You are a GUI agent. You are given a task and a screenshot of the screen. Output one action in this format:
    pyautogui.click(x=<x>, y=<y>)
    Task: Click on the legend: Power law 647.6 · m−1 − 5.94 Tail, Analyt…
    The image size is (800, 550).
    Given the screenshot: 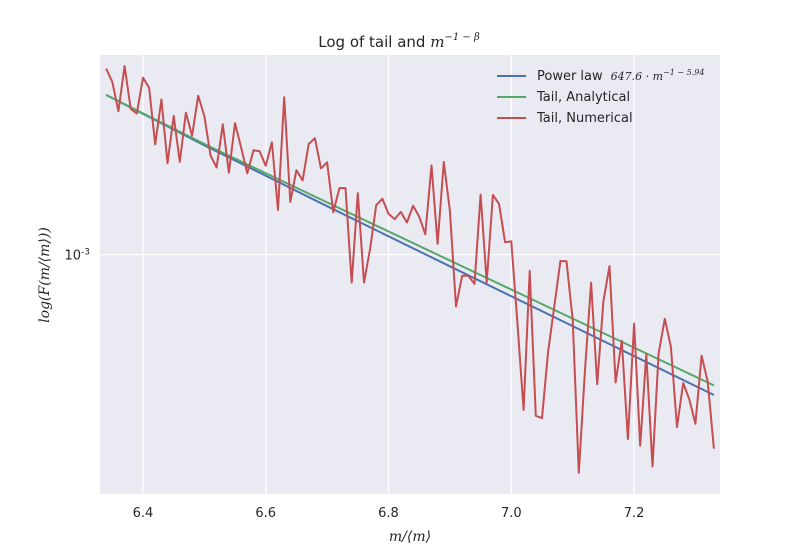 What is the action you would take?
    pyautogui.click(x=600, y=97)
    